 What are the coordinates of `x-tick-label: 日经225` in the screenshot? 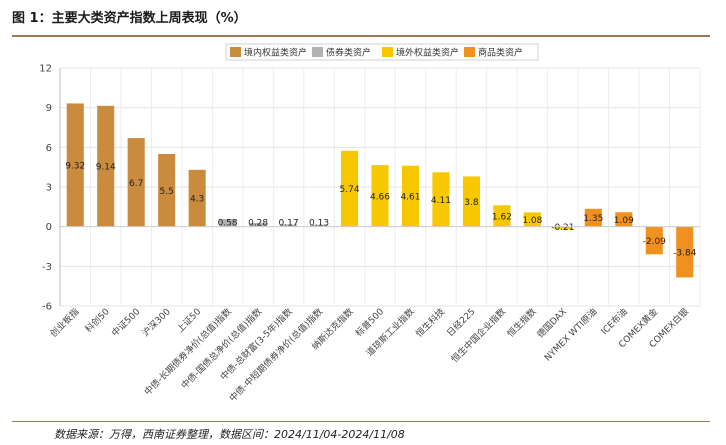 It's located at (460, 322).